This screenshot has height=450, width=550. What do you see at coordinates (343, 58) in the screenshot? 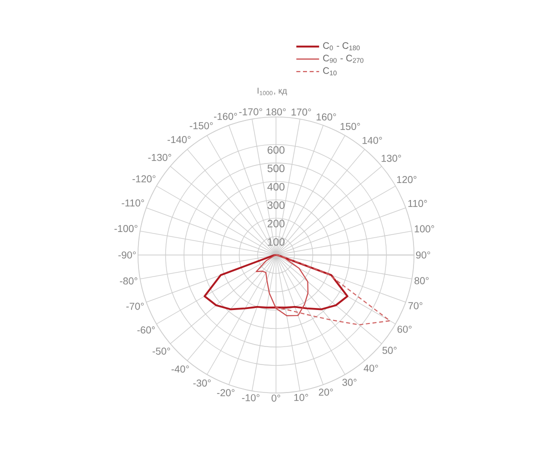
I see `legend-label: C$_{90}$ - C$_{270}$` at bounding box center [343, 58].